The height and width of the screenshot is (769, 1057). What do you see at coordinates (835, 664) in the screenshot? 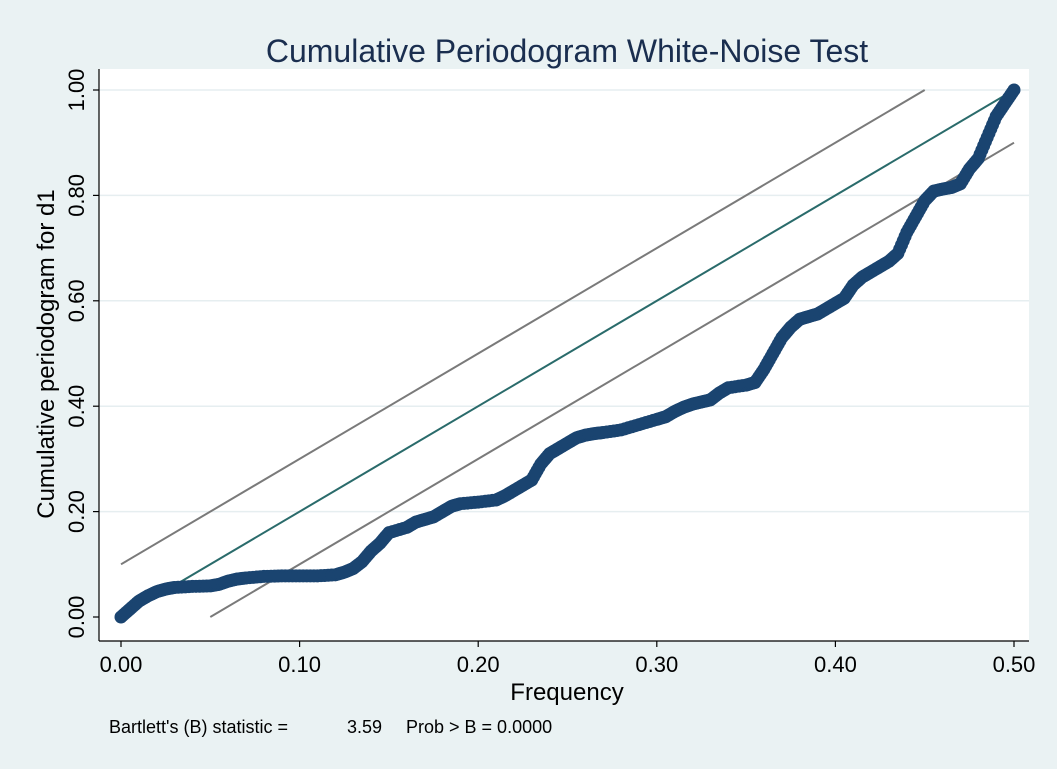
I see `x-tick-label: 0.40` at bounding box center [835, 664].